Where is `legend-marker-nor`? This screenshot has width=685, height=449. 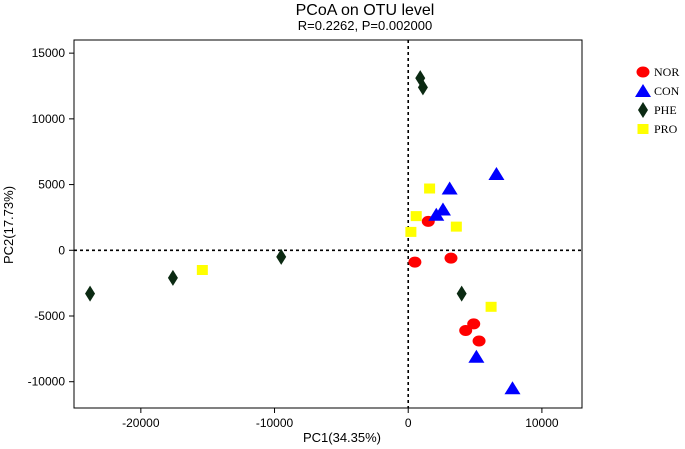
legend-marker-nor is located at coordinates (643, 72).